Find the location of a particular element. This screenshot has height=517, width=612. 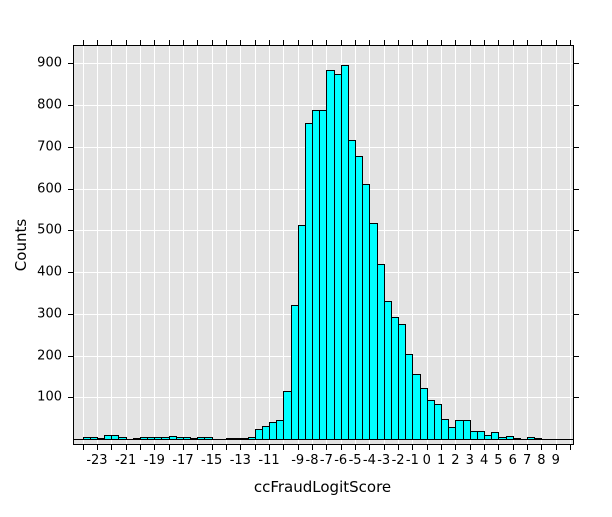

x-tick-label: 2 is located at coordinates (455, 460).